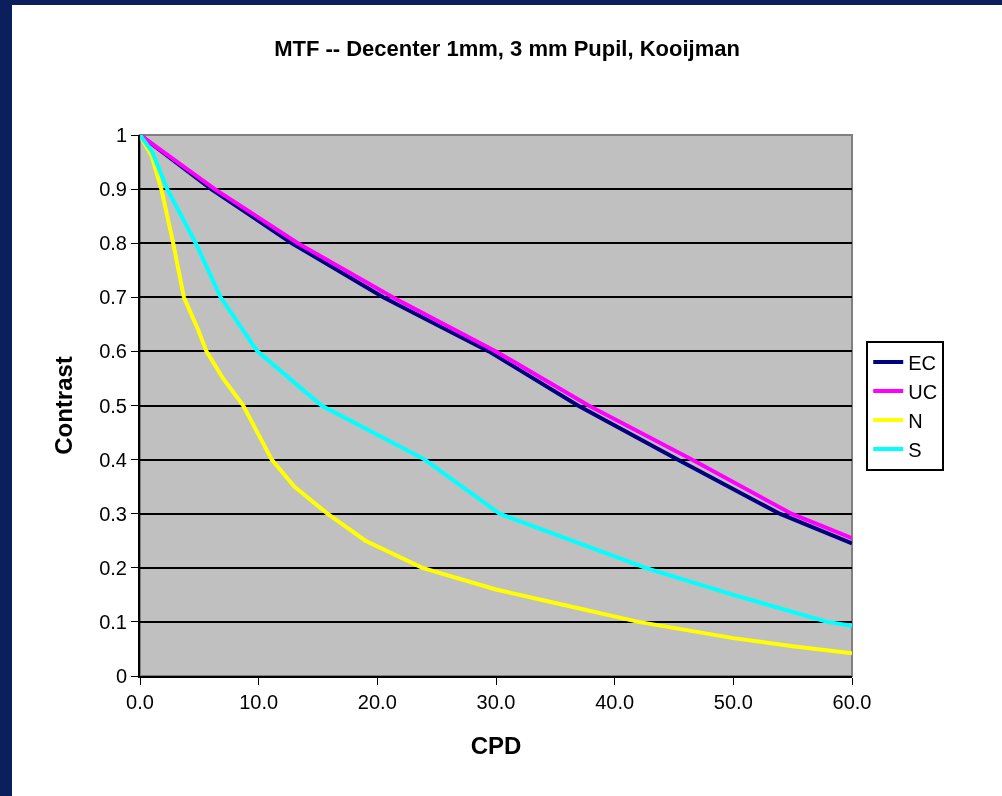 This screenshot has width=1002, height=796. Describe the element at coordinates (113, 513) in the screenshot. I see `y-tick-label: 0.3` at that location.